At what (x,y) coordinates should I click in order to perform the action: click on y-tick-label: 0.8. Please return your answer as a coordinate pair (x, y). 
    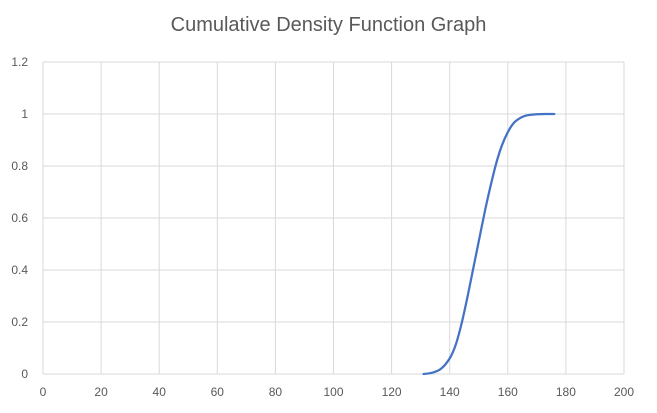
    Looking at the image, I should click on (19, 166).